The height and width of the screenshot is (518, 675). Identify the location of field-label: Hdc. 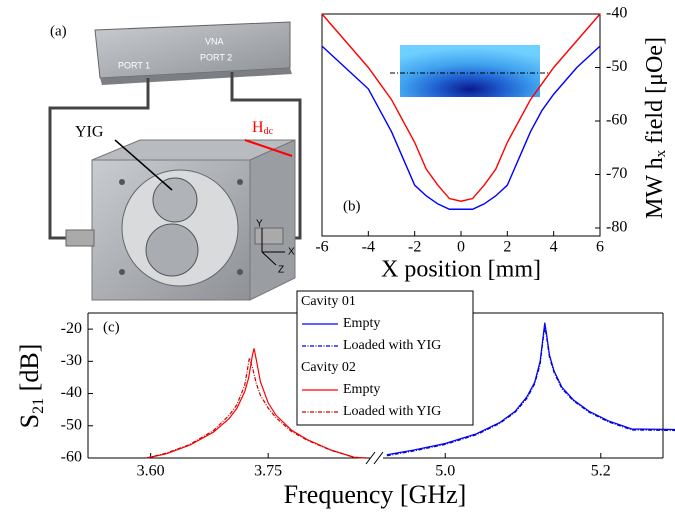
(263, 128).